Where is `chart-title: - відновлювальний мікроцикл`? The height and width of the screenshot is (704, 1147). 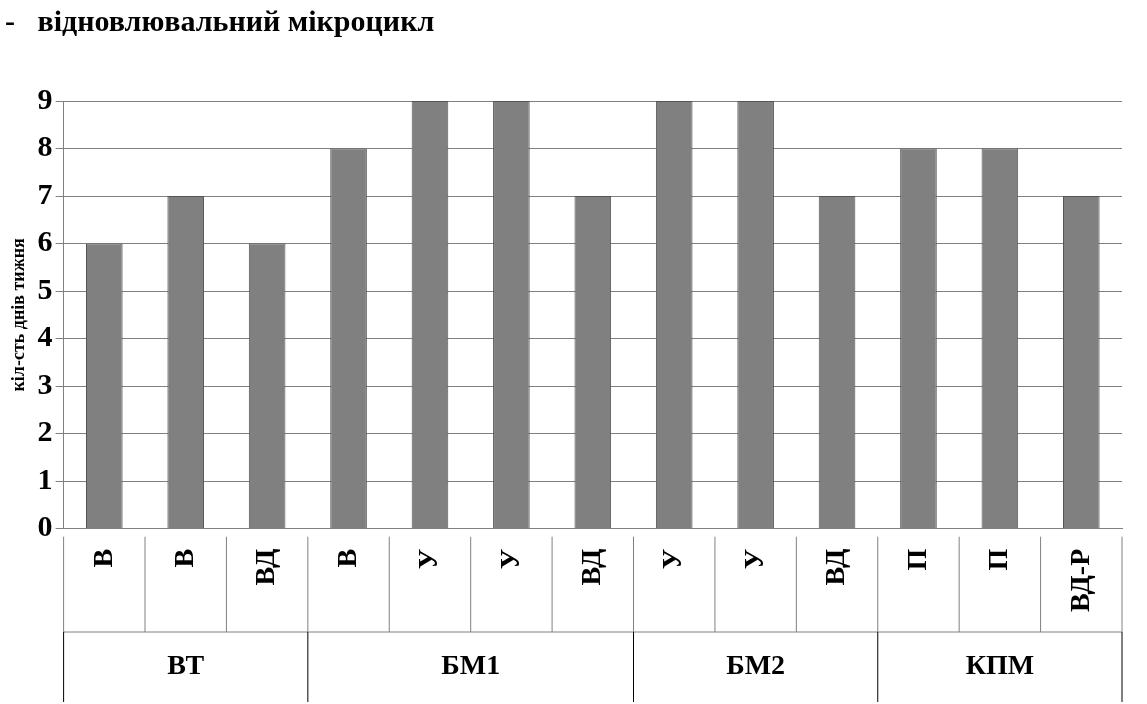
chart-title: - відновлювальний мікроцикл is located at coordinates (220, 20).